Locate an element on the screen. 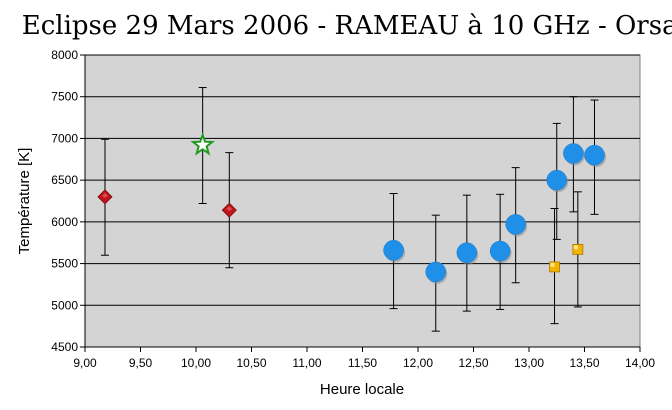 This screenshot has height=410, width=672. y-tick-label: 7000 is located at coordinates (64, 138).